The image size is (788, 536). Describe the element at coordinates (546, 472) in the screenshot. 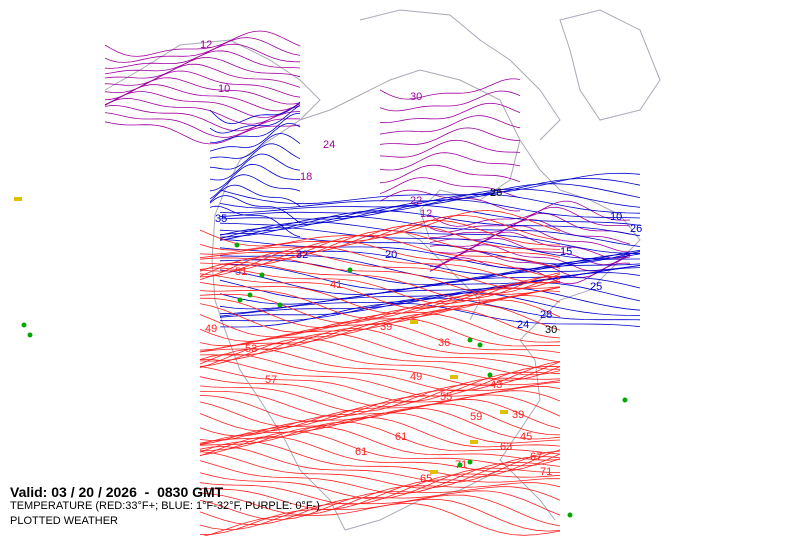

I see `contour-label: 71` at that location.